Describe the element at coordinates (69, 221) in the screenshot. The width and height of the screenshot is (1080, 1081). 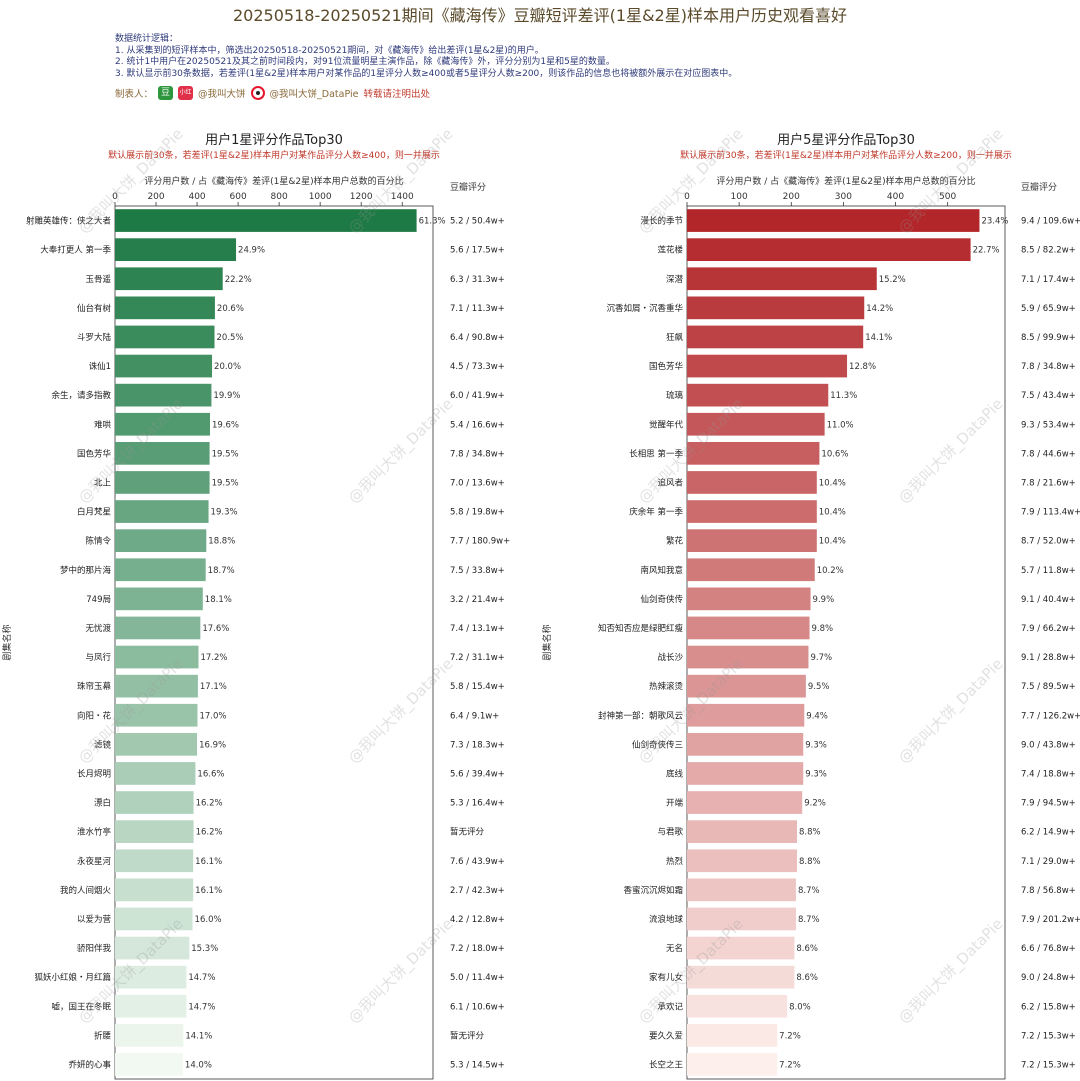
I see `category-label: 射雕英雄传：侠之大者` at that location.